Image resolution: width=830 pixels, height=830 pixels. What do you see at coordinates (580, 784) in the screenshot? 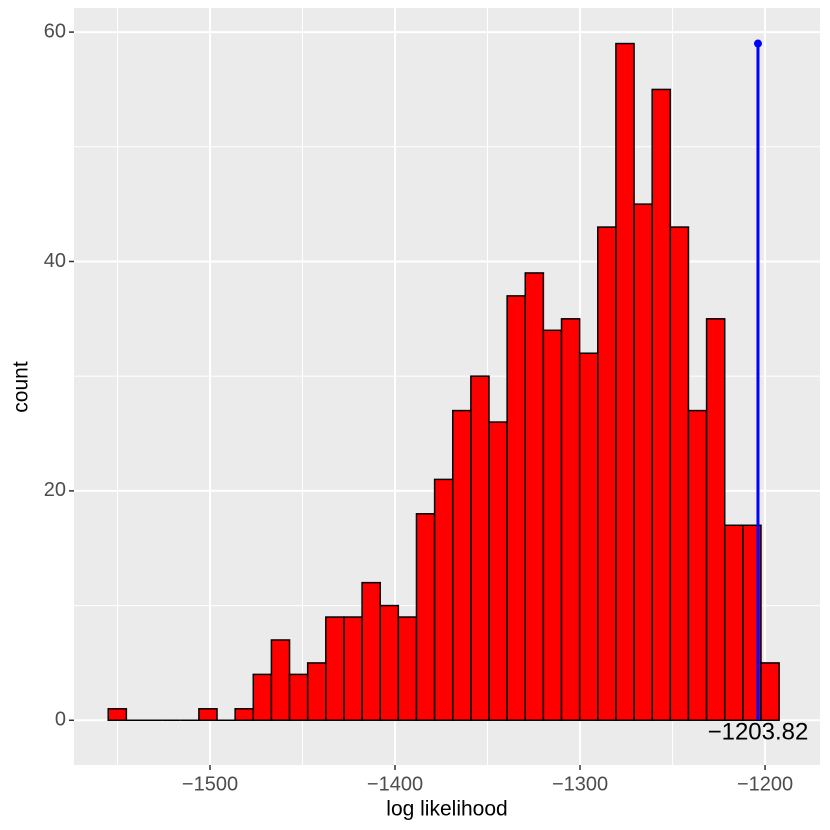
I see `x-tick-label: −1300` at bounding box center [580, 784].